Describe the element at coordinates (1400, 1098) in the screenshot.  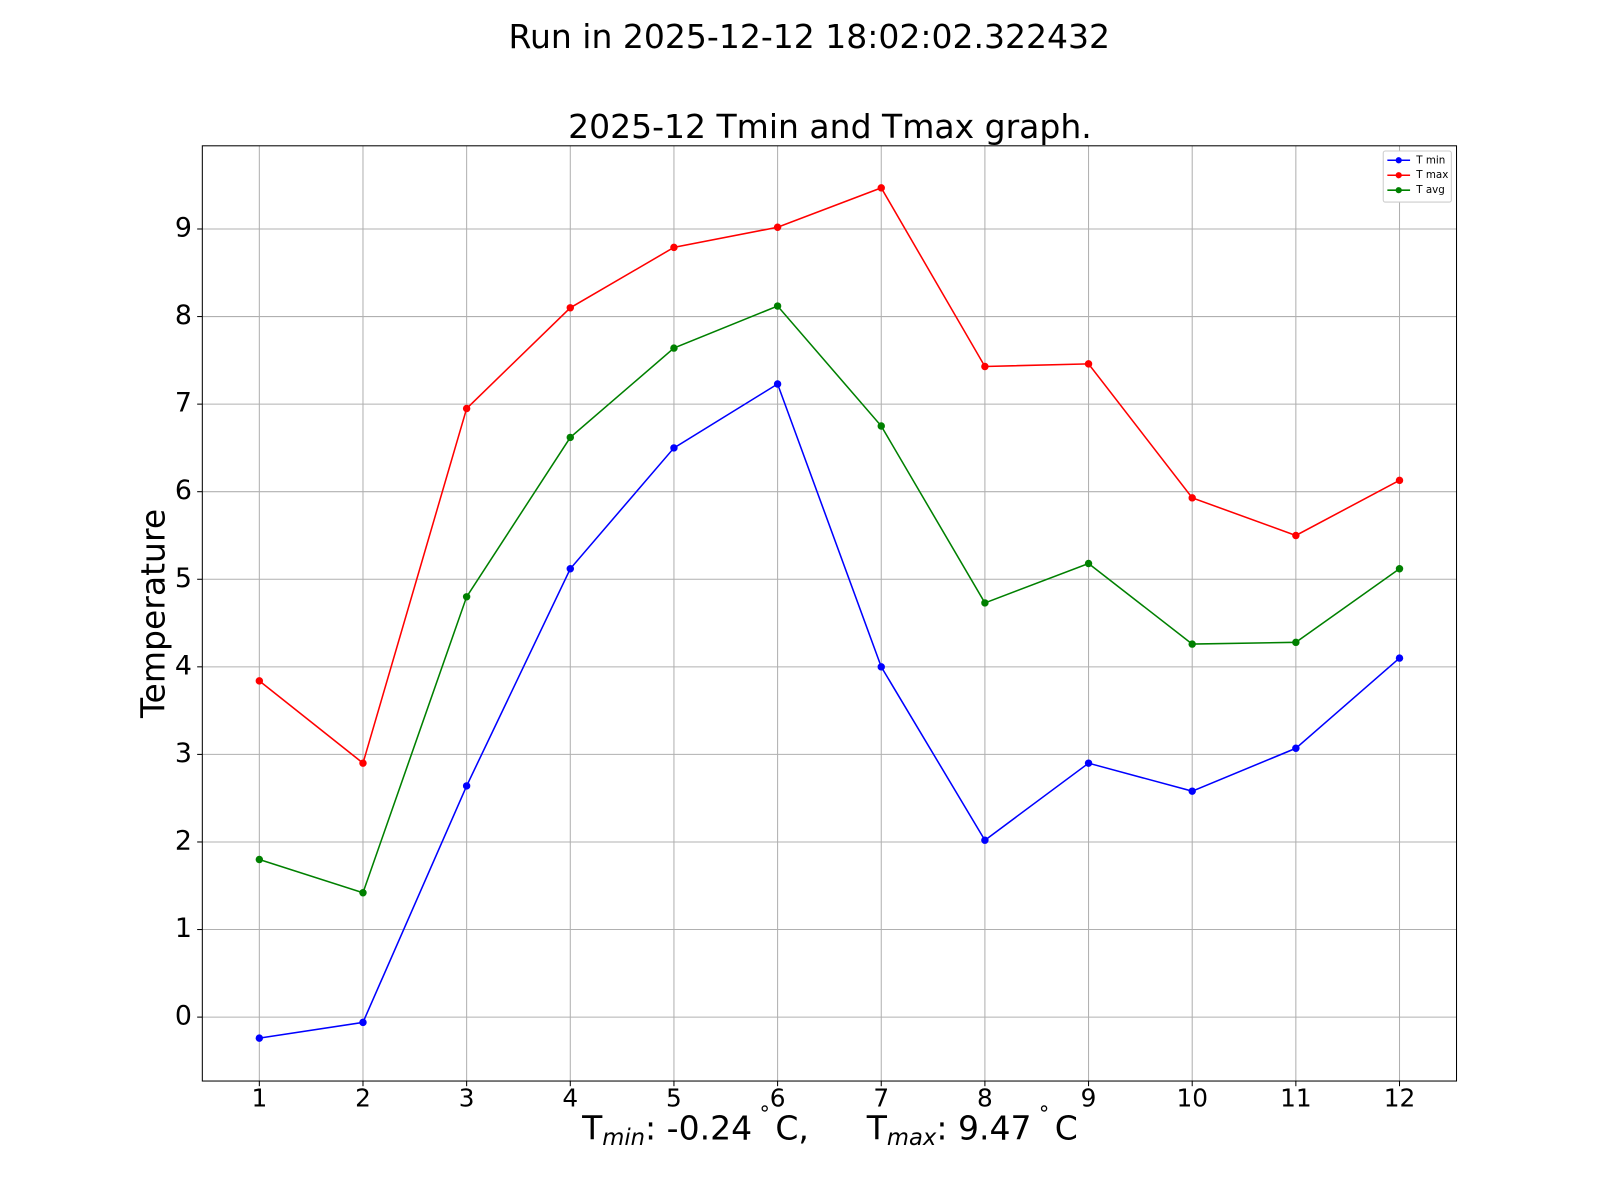
I see `x-tick-label: 12` at that location.